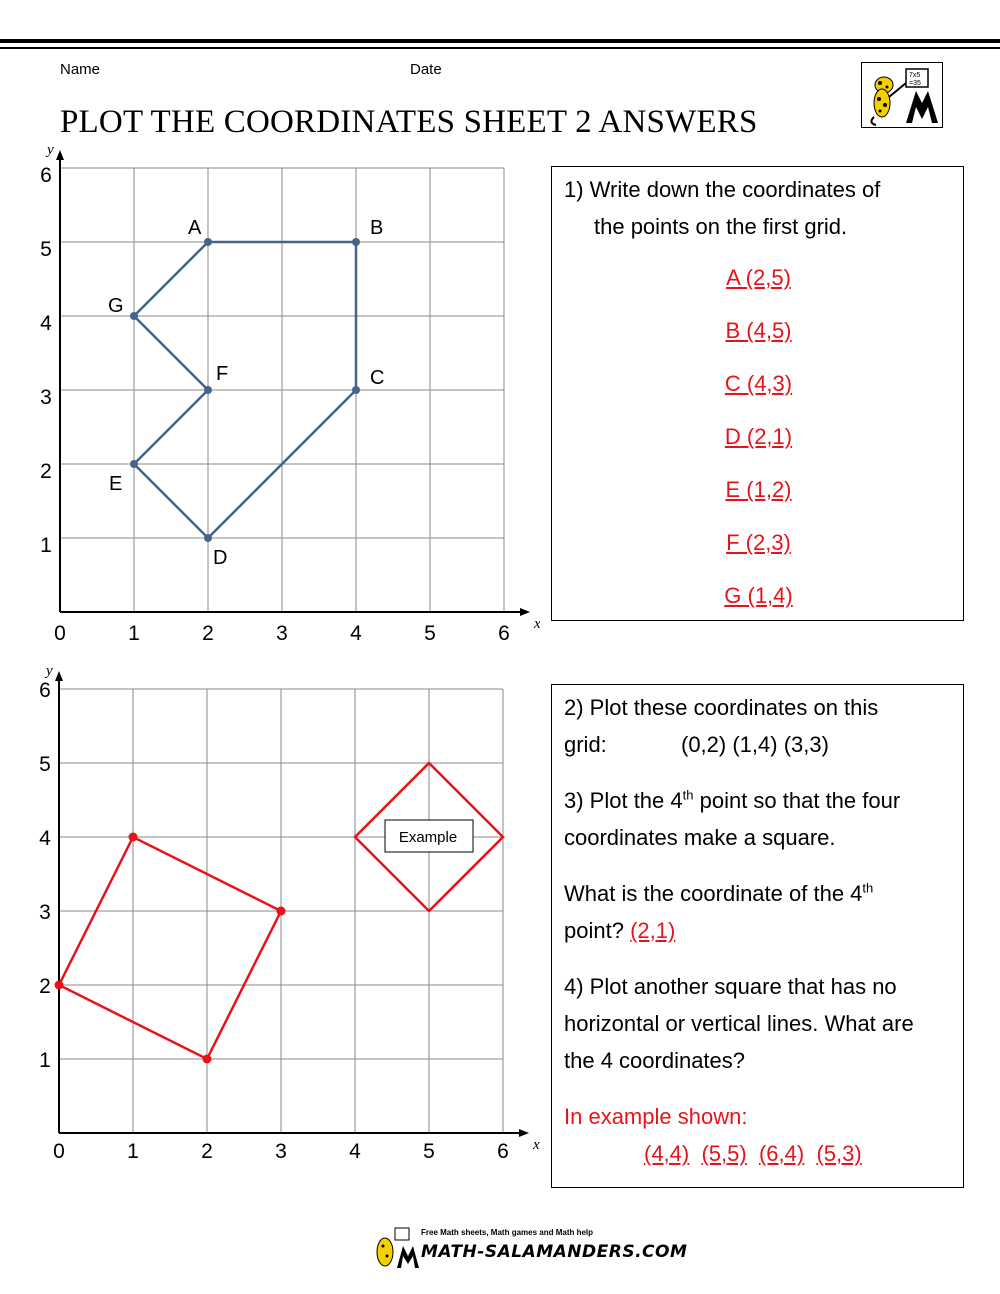 The height and width of the screenshot is (1294, 1000). What do you see at coordinates (356, 242) in the screenshot?
I see `point-b` at bounding box center [356, 242].